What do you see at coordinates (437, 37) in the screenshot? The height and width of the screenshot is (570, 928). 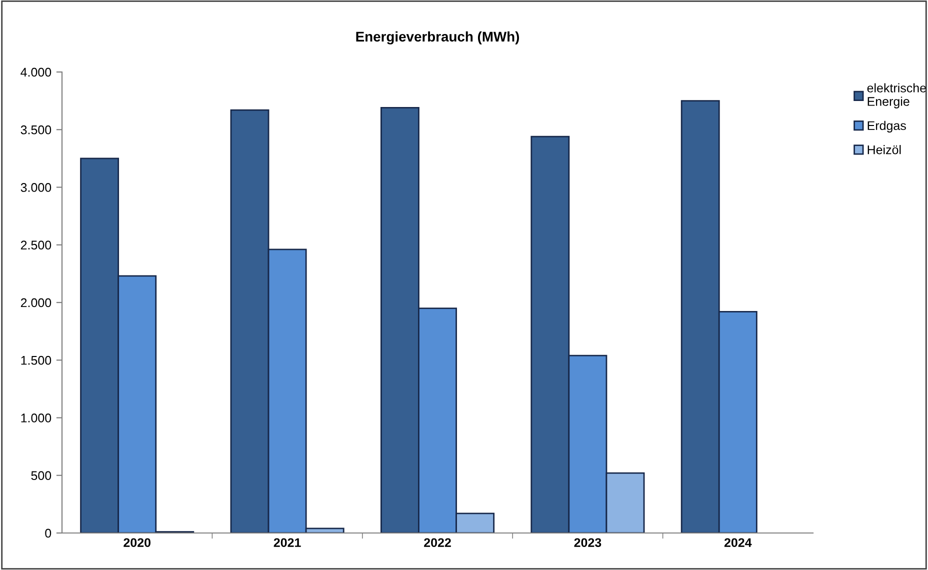 I see `chart-title: Energieverbrauch (MWh)` at bounding box center [437, 37].